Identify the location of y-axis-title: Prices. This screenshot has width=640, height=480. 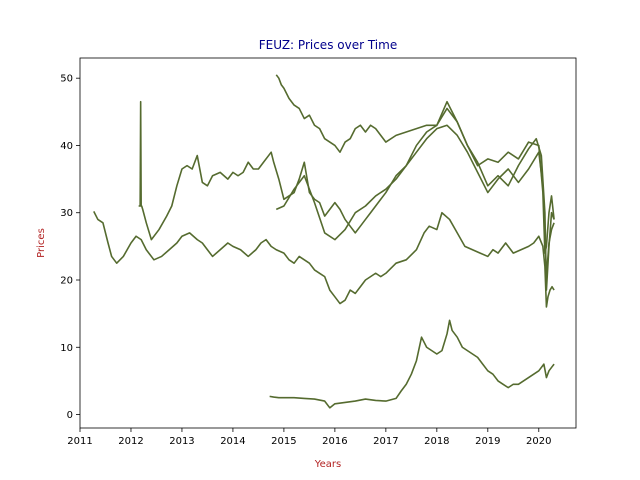
(41, 243).